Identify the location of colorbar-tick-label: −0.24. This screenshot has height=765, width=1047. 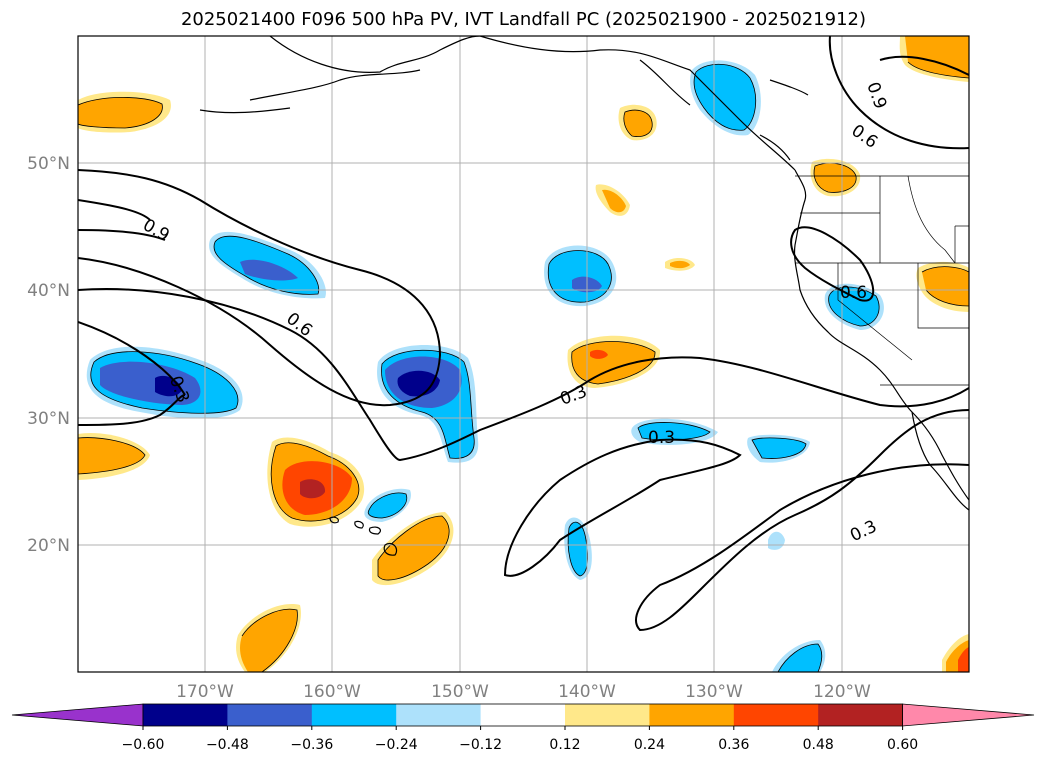
(396, 745).